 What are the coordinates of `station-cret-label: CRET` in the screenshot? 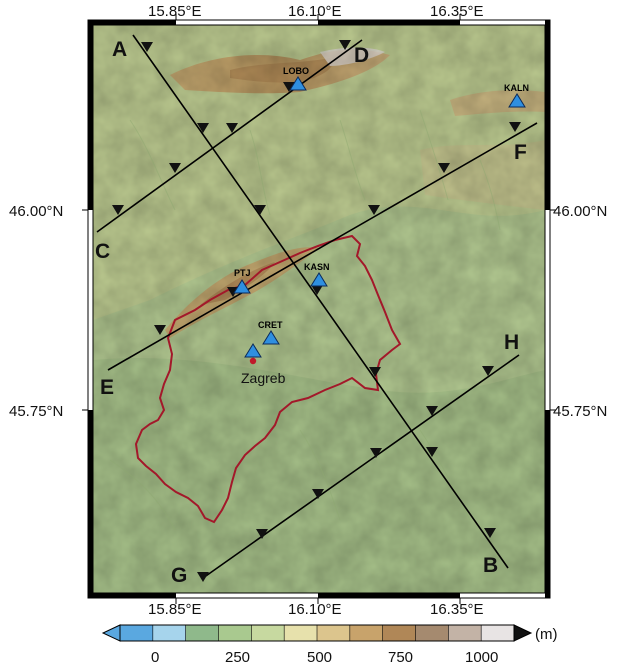 It's located at (270, 325).